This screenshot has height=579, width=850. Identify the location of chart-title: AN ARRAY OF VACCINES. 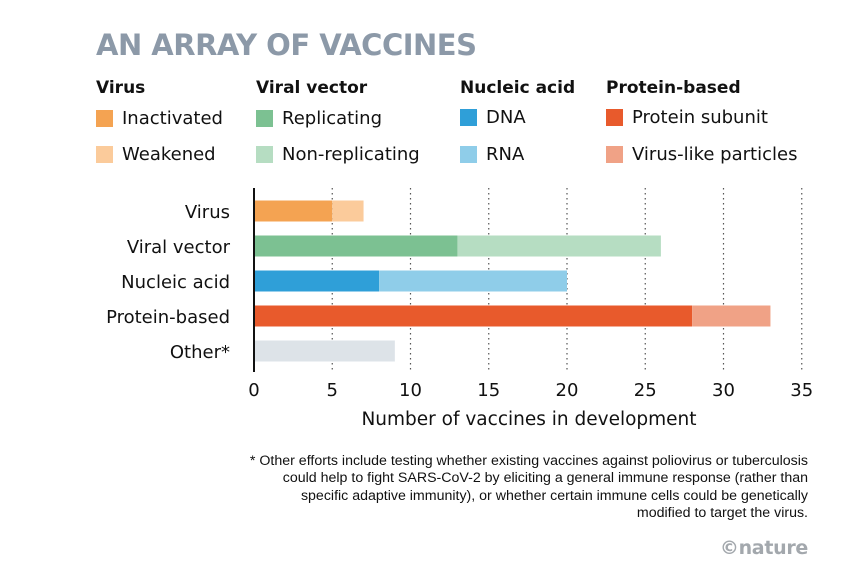
(286, 45).